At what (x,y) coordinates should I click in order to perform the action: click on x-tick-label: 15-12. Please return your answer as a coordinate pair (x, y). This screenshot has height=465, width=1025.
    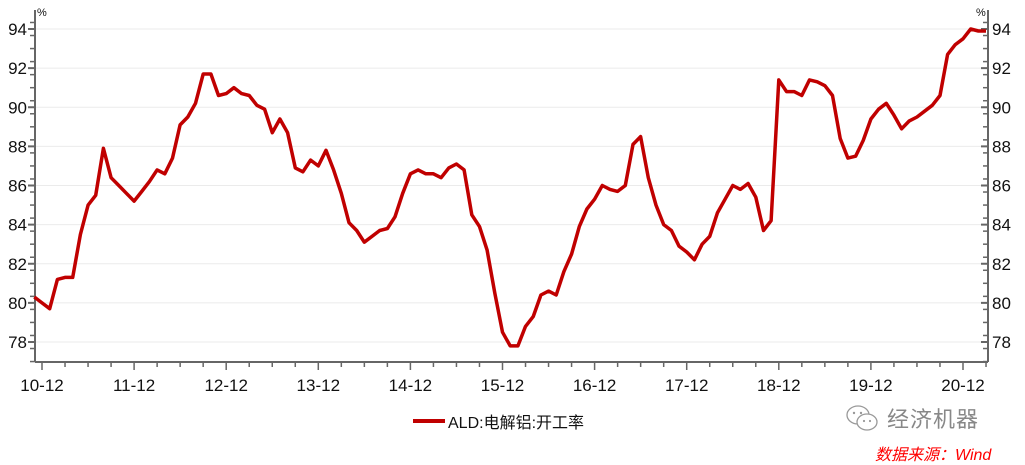
    Looking at the image, I should click on (502, 385).